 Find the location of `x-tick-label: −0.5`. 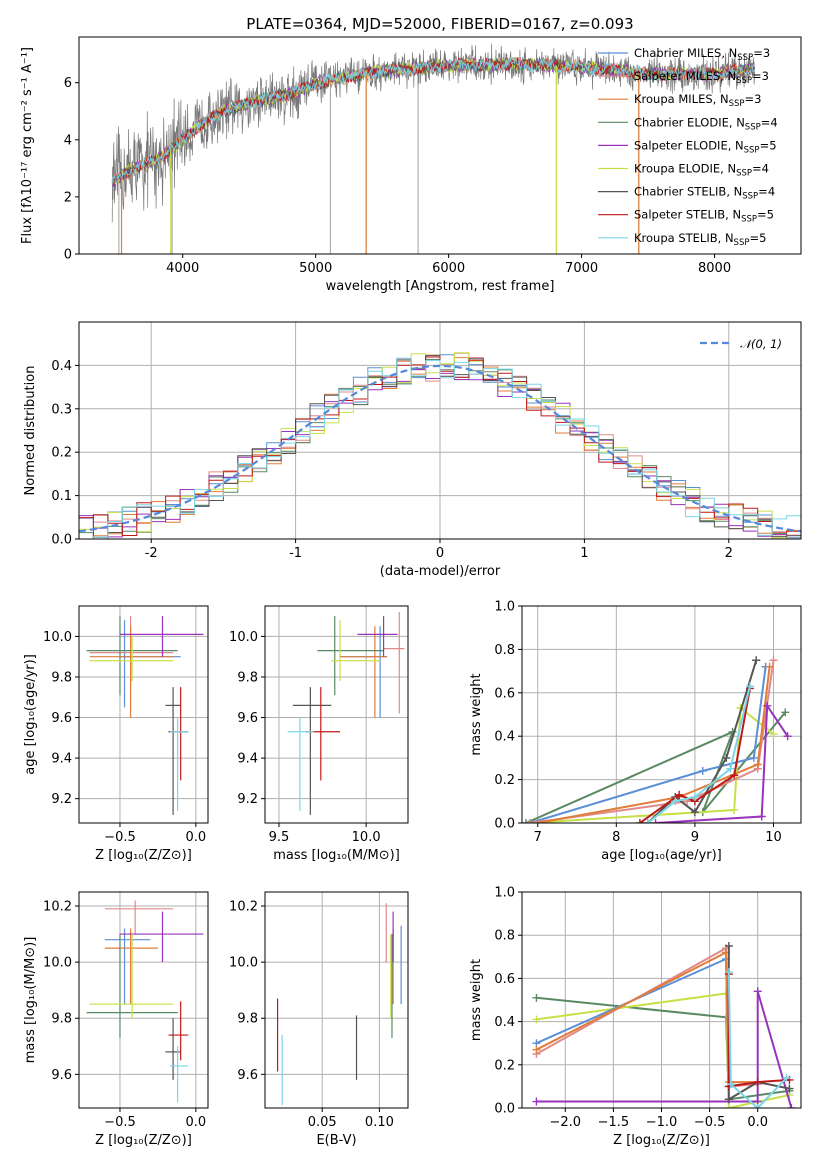

x-tick-label: −0.5 is located at coordinates (120, 837).